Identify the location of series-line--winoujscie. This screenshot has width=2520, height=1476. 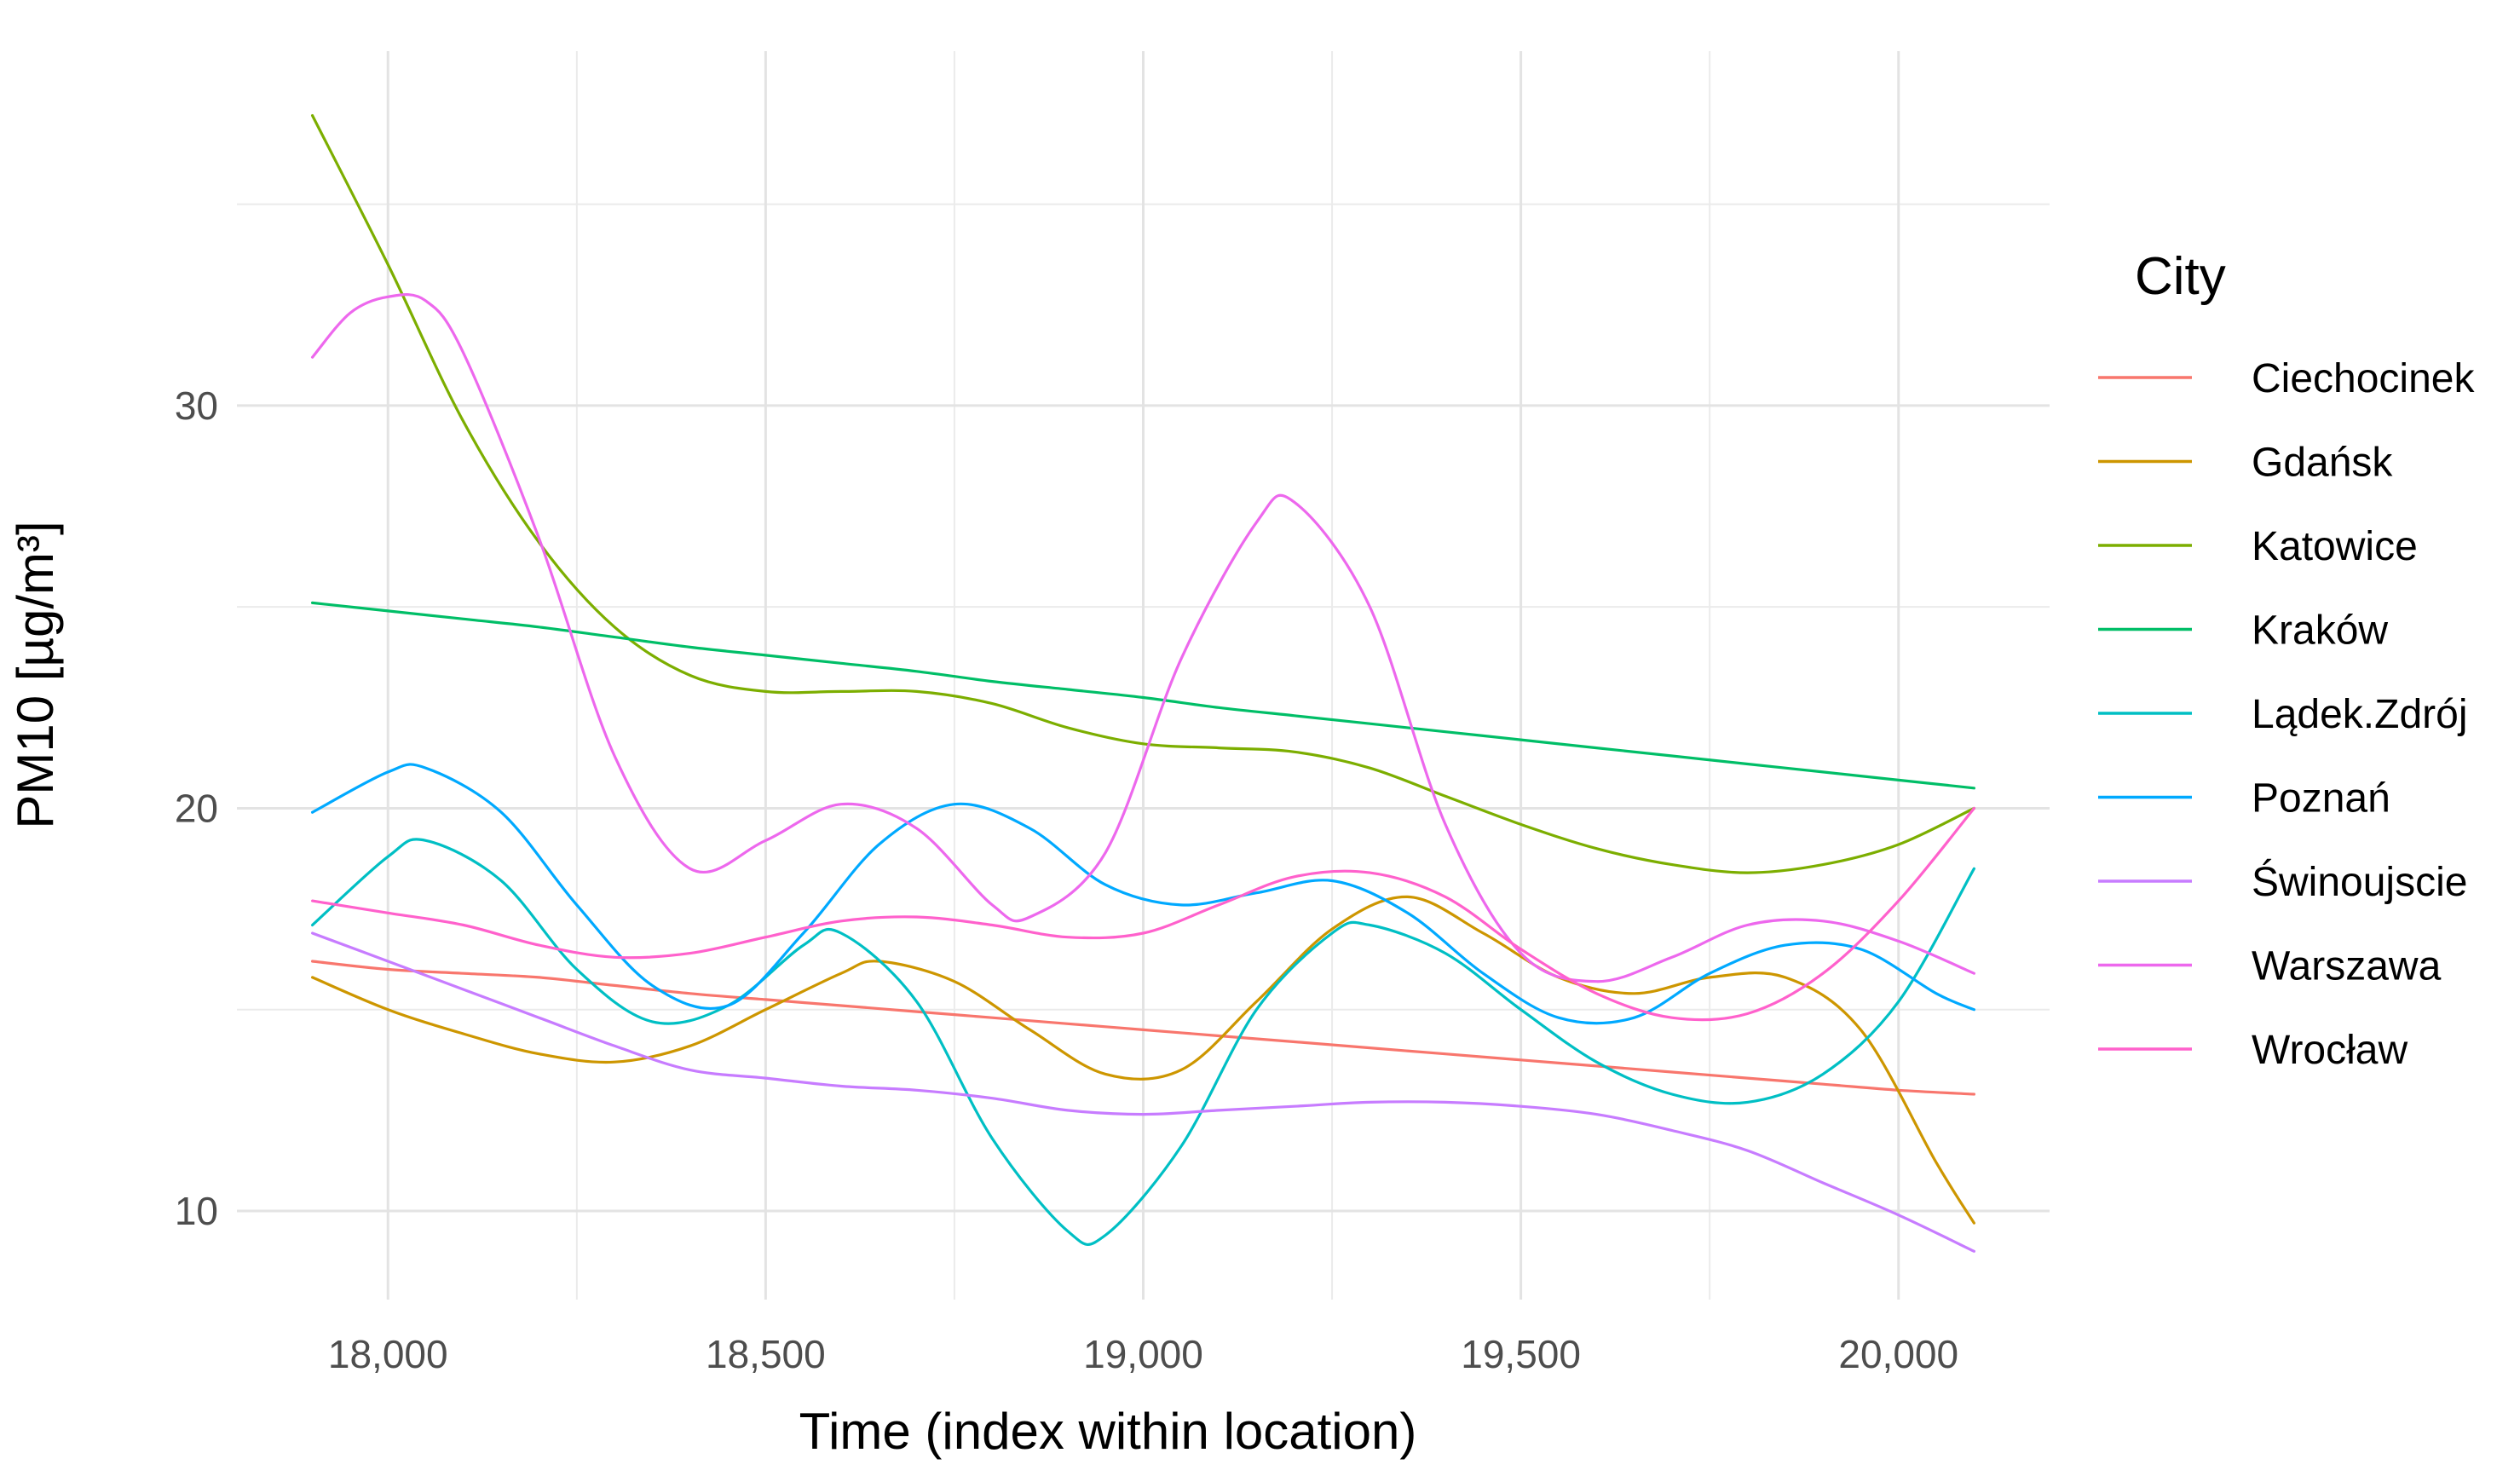
(1143, 1092).